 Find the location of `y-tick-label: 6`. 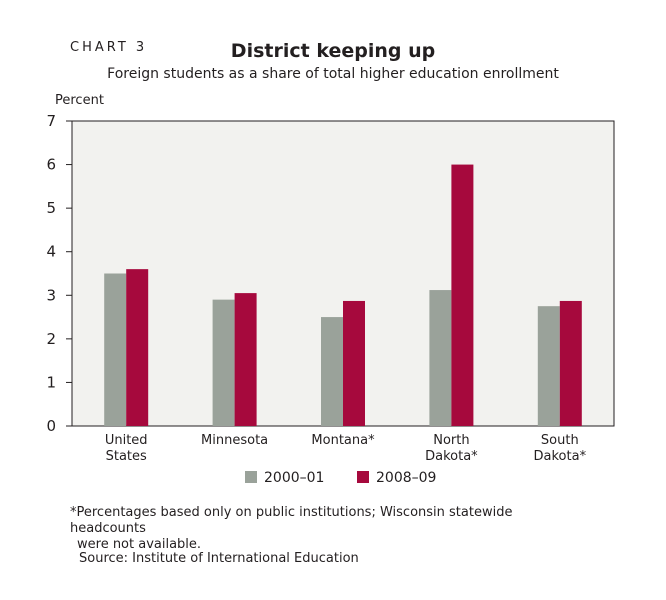

y-tick-label: 6 is located at coordinates (51, 165).